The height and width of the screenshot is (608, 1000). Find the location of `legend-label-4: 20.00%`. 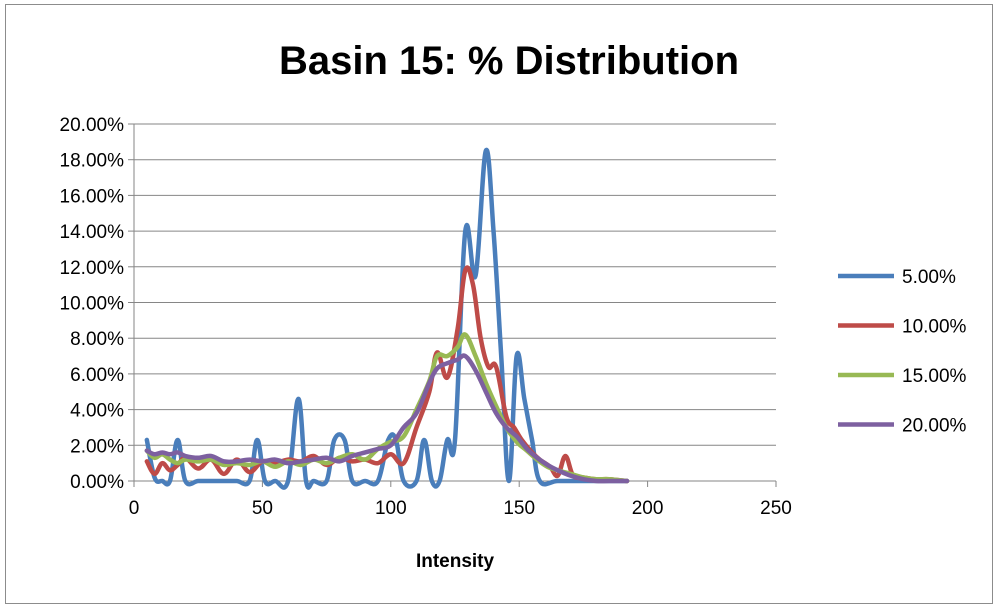

legend-label-4: 20.00% is located at coordinates (934, 426).